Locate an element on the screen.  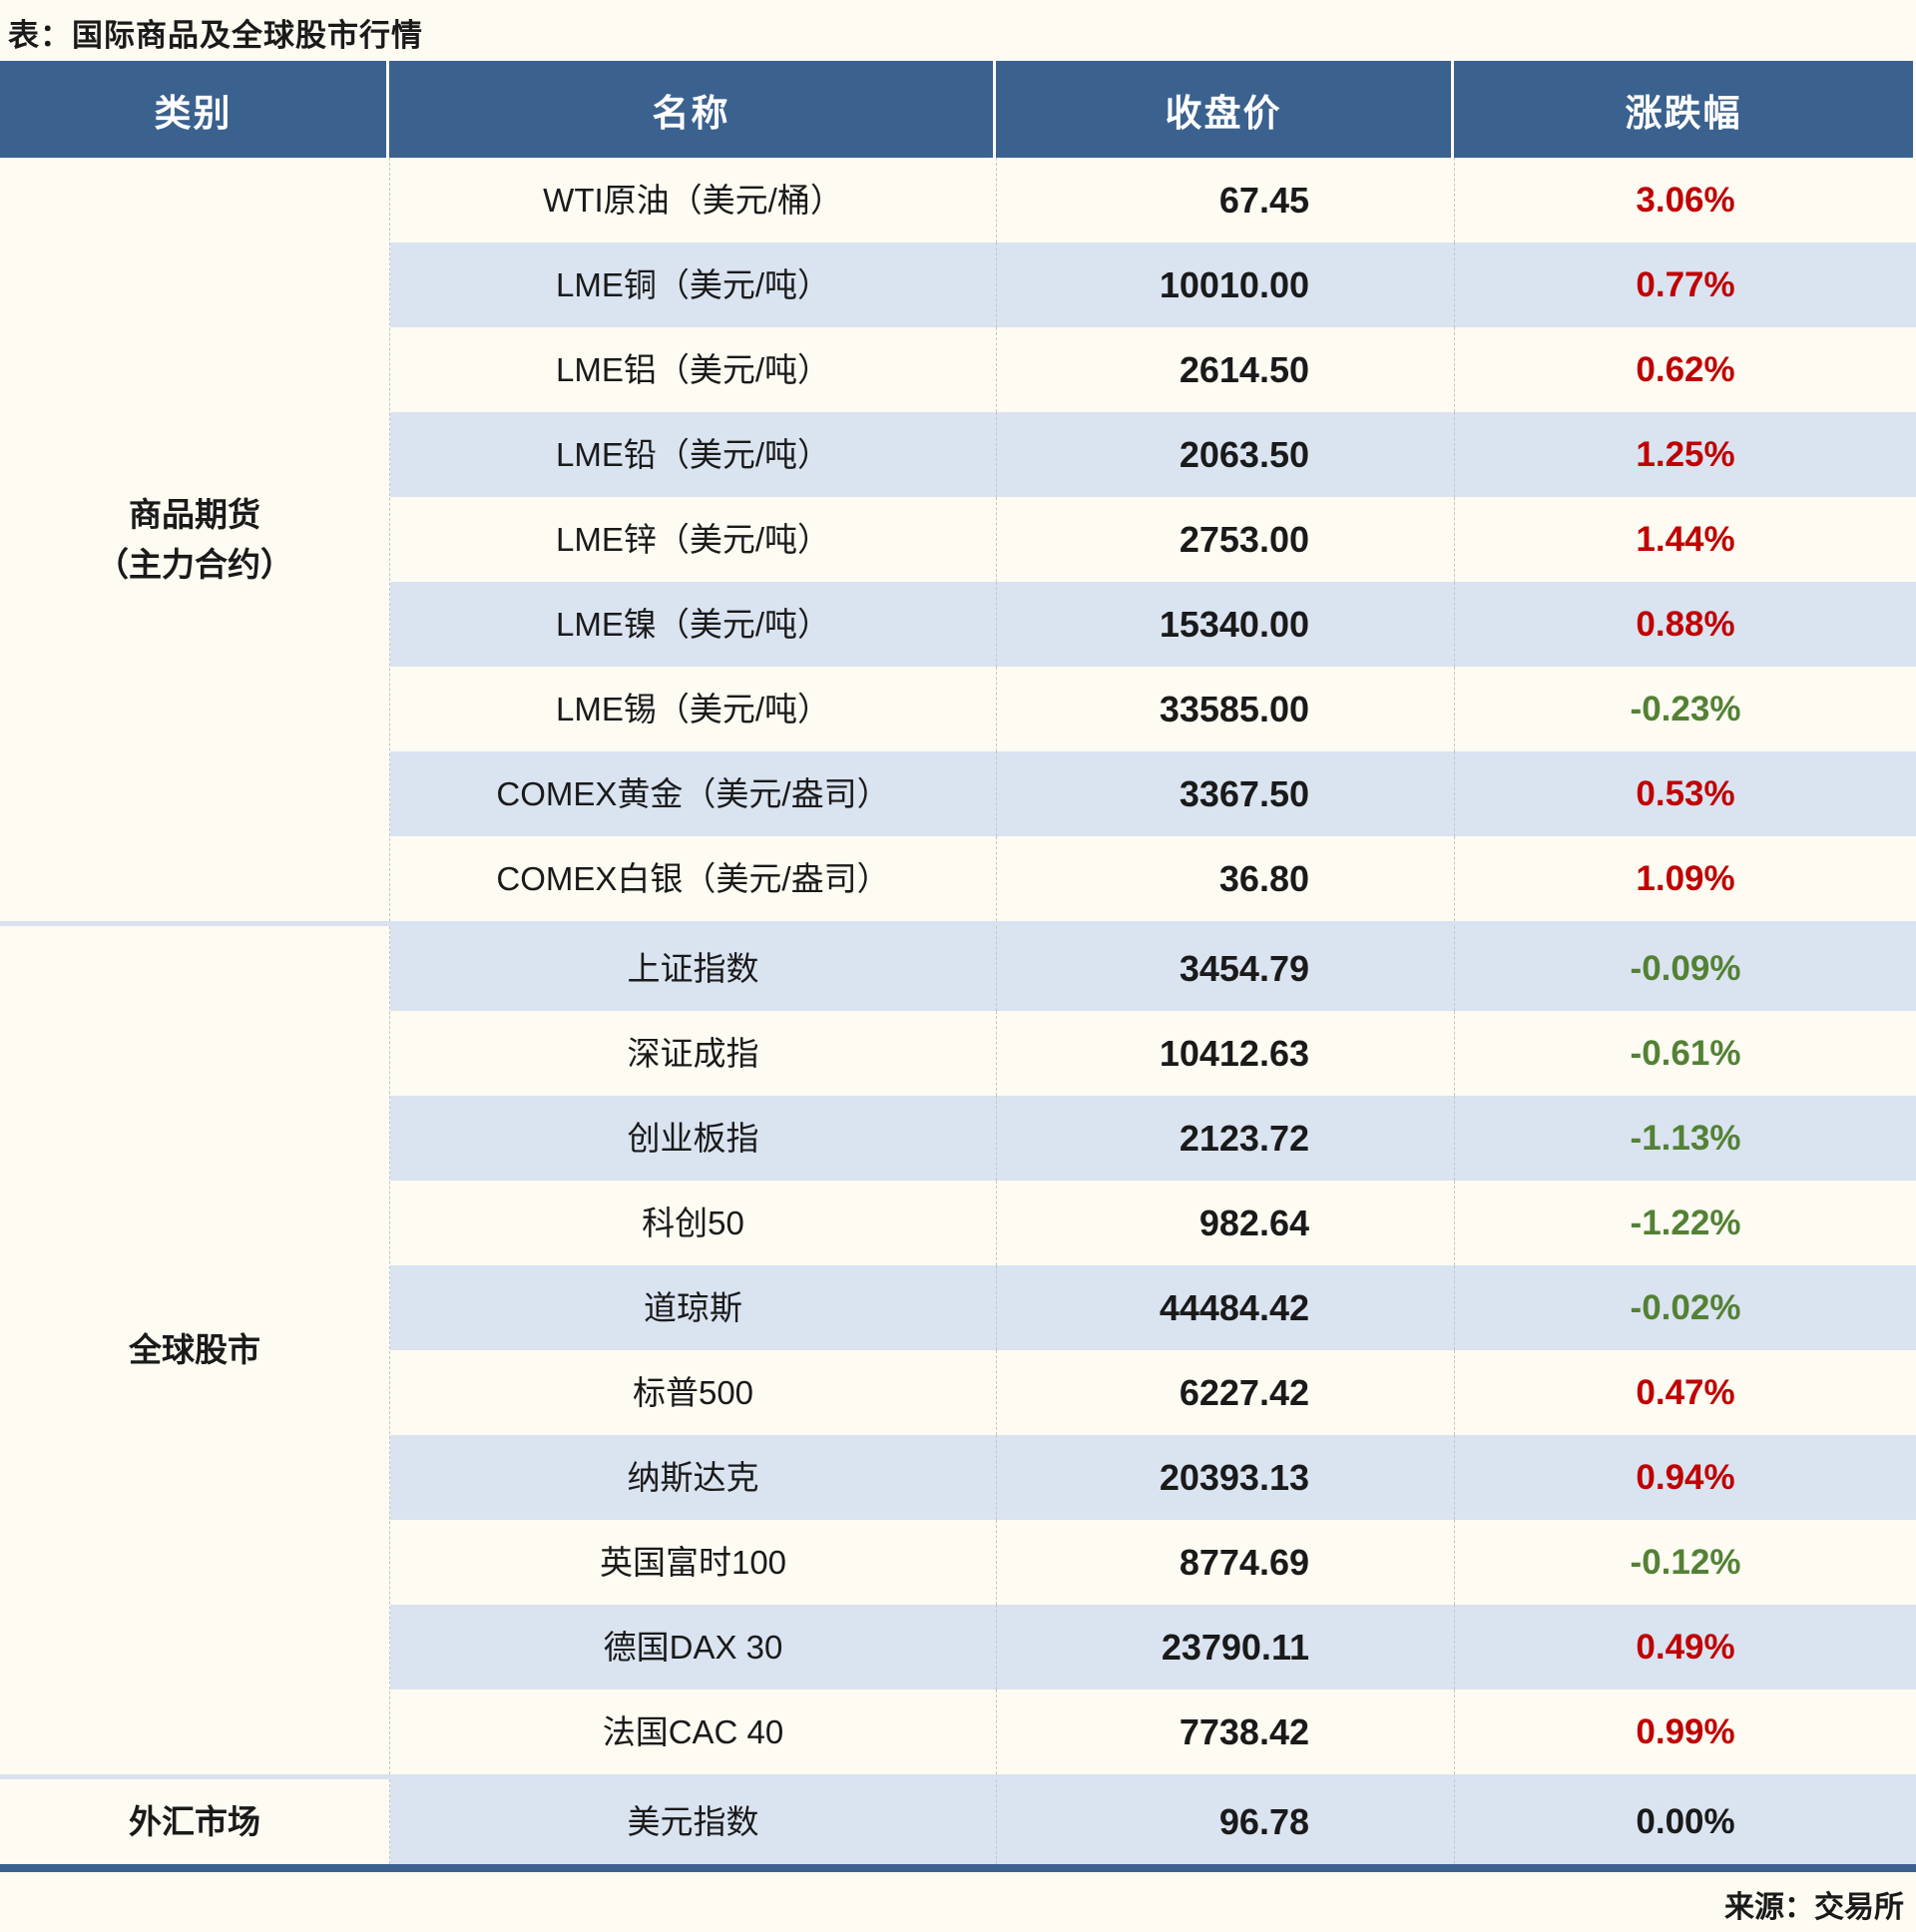
table-header: 类别 名称 收盘价 涨跌幅 is located at coordinates (958, 109).